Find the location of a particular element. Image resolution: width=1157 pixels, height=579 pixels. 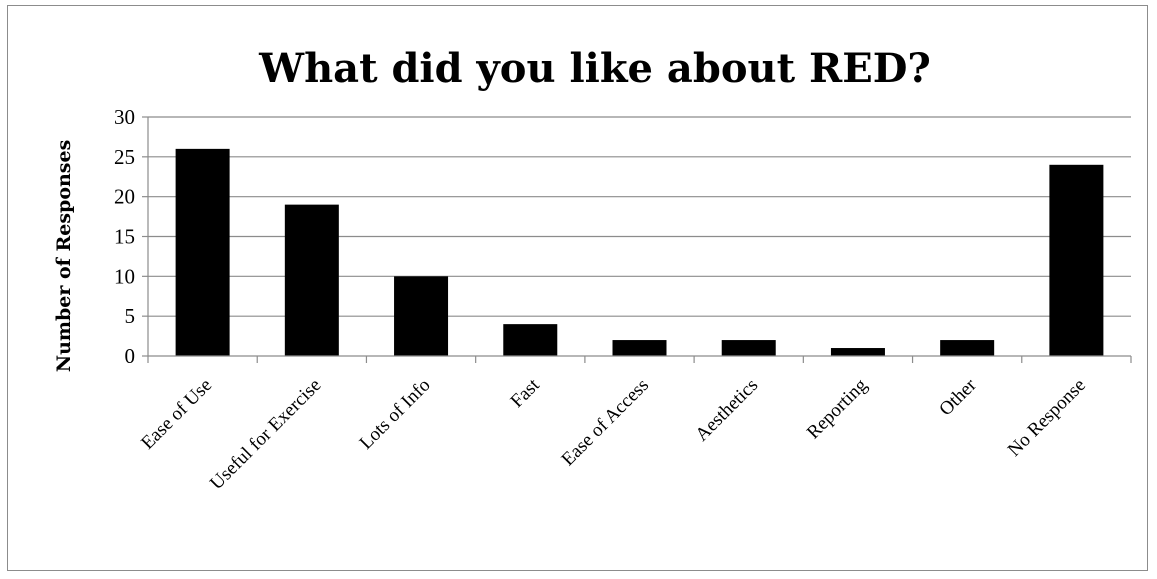

y-tick-label: 30 is located at coordinates (124, 117).